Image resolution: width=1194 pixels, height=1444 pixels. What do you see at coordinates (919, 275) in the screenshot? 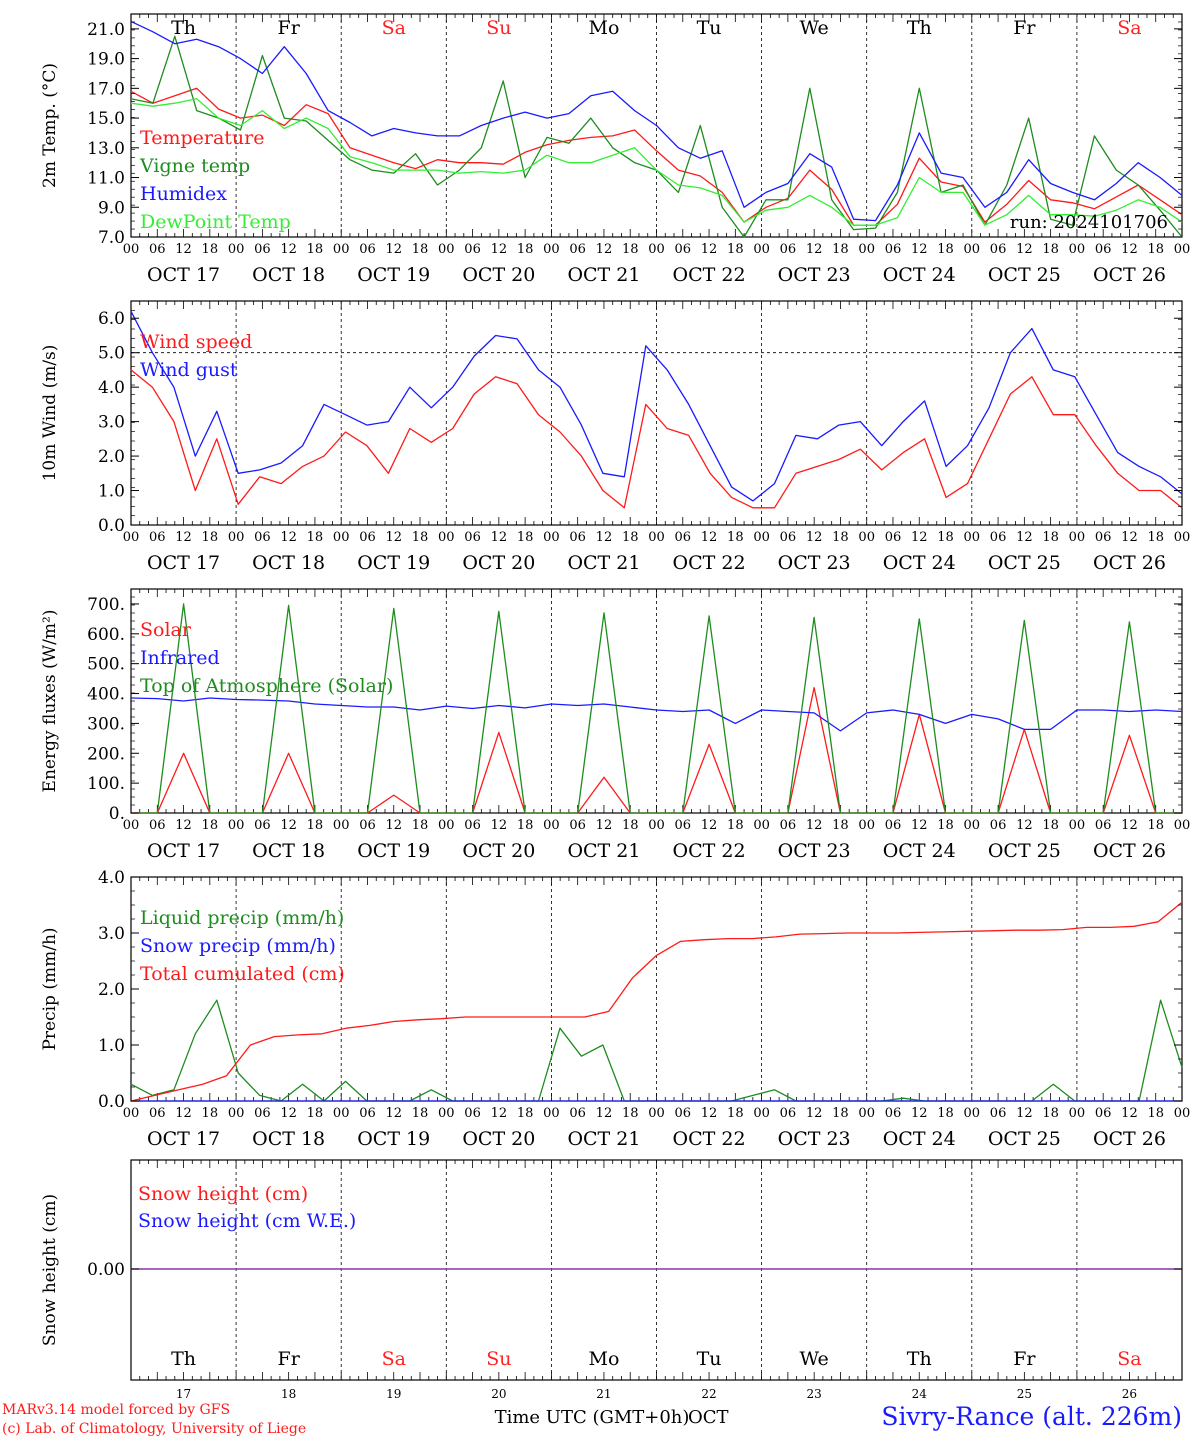
I see `x-date-label: OCT 24` at bounding box center [919, 275].